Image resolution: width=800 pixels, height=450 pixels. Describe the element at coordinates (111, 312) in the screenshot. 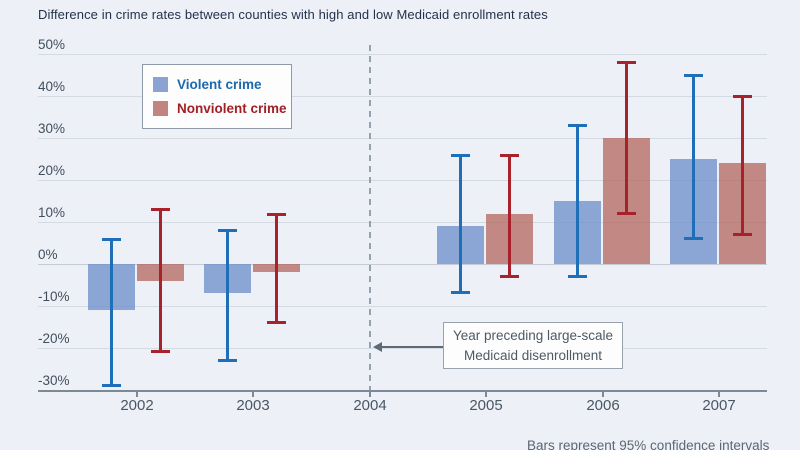

I see `ci-line-violent-crime-2002` at that location.